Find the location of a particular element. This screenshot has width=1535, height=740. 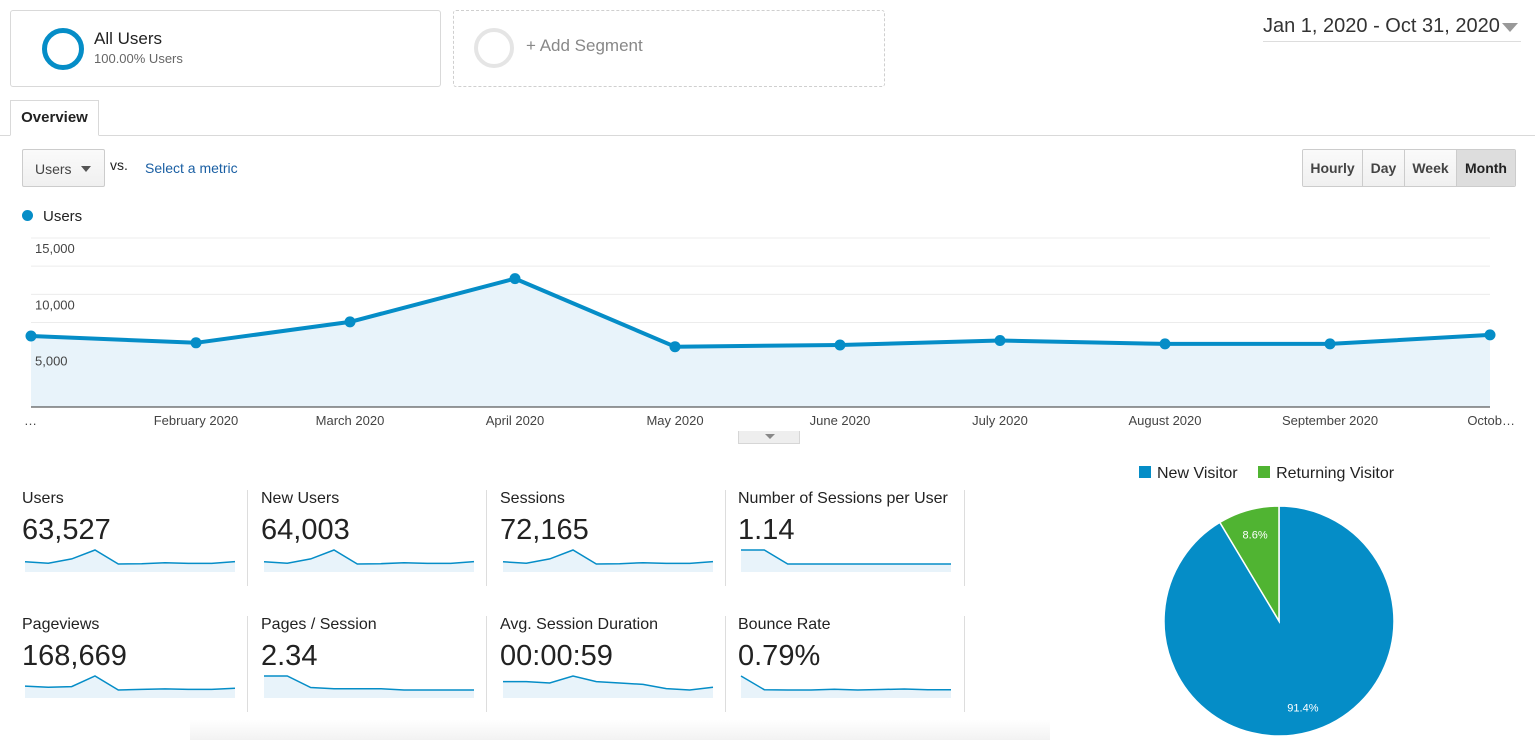

granularity-toggle: Hourly Day Week Month is located at coordinates (1409, 168).